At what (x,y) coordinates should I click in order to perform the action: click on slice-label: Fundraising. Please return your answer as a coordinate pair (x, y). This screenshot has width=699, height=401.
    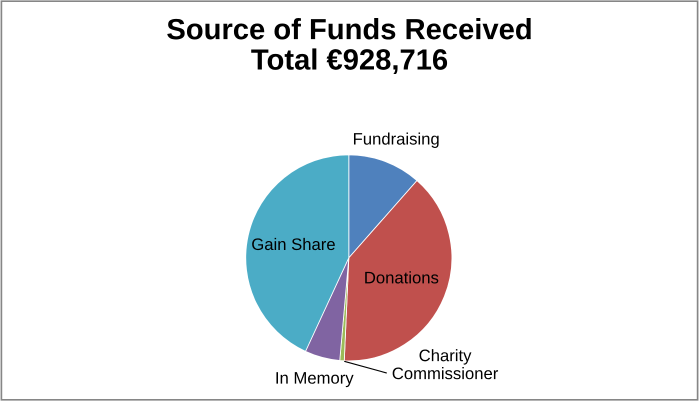
    Looking at the image, I should click on (396, 140).